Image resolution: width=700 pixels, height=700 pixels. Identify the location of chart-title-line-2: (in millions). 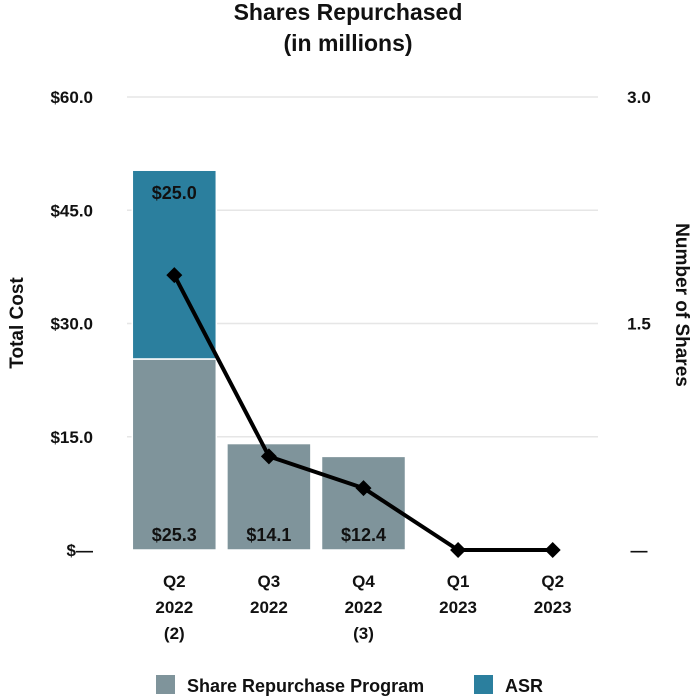
(347, 43).